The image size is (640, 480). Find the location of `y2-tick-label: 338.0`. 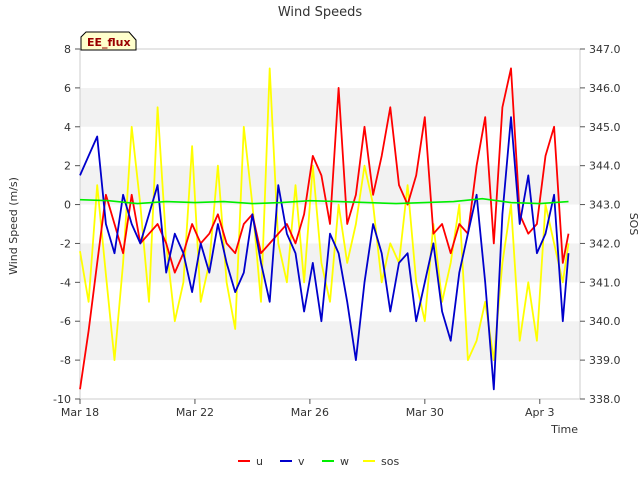

y2-tick-label: 338.0 is located at coordinates (605, 399).